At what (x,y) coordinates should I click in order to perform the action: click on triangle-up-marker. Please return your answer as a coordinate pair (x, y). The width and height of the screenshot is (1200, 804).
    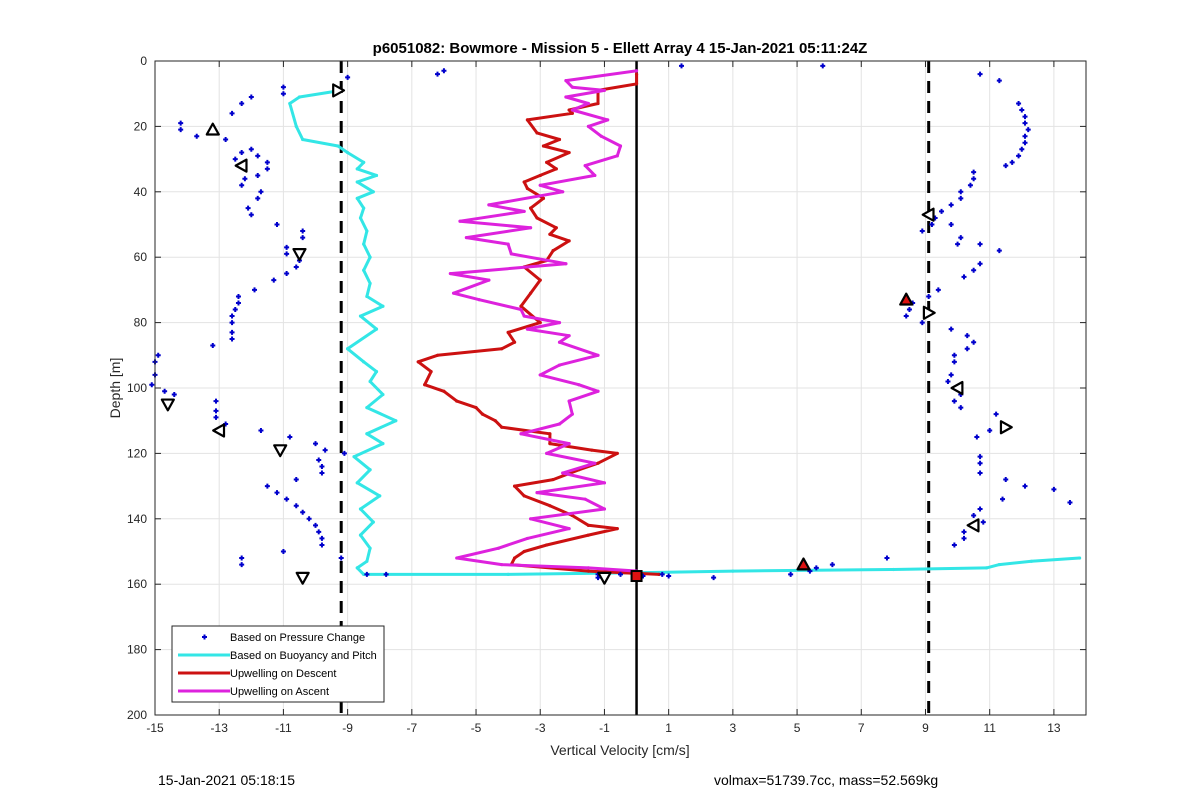
    Looking at the image, I should click on (906, 299).